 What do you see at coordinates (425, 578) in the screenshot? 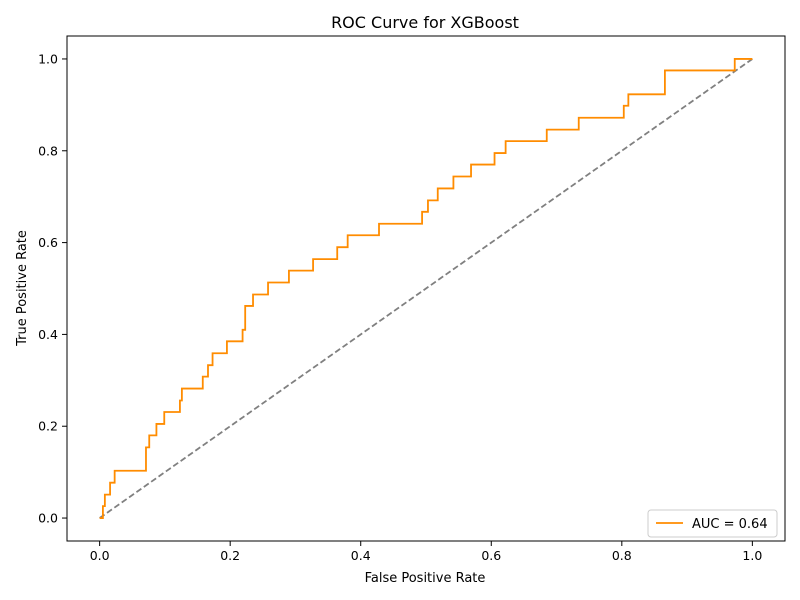
I see `x-axis-title: False Positive Rate` at bounding box center [425, 578].